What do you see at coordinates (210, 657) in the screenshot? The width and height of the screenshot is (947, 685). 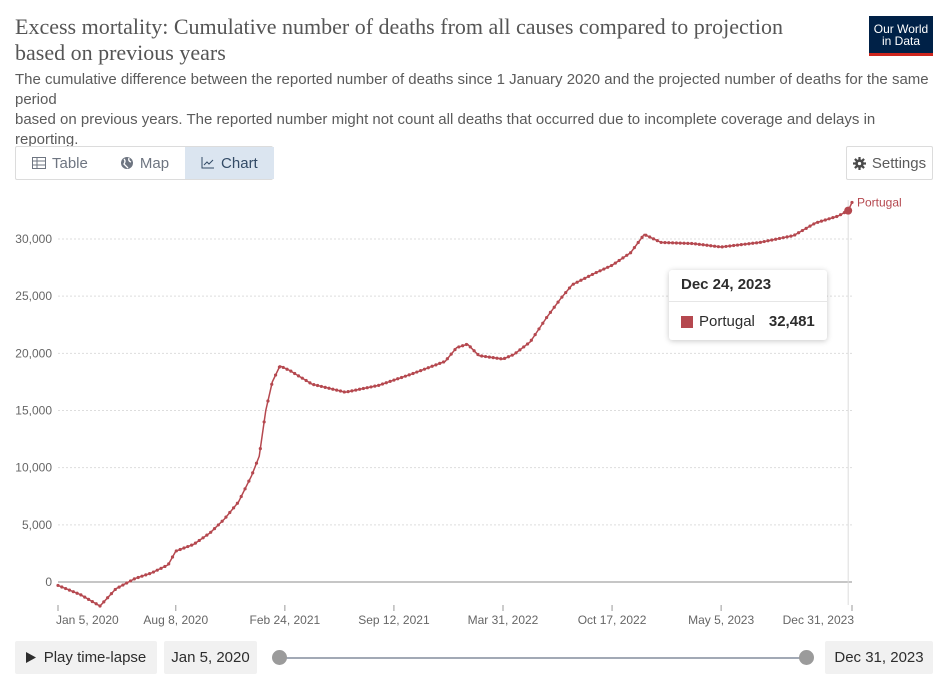 I see `start-date-label: Jan 5, 2020` at bounding box center [210, 657].